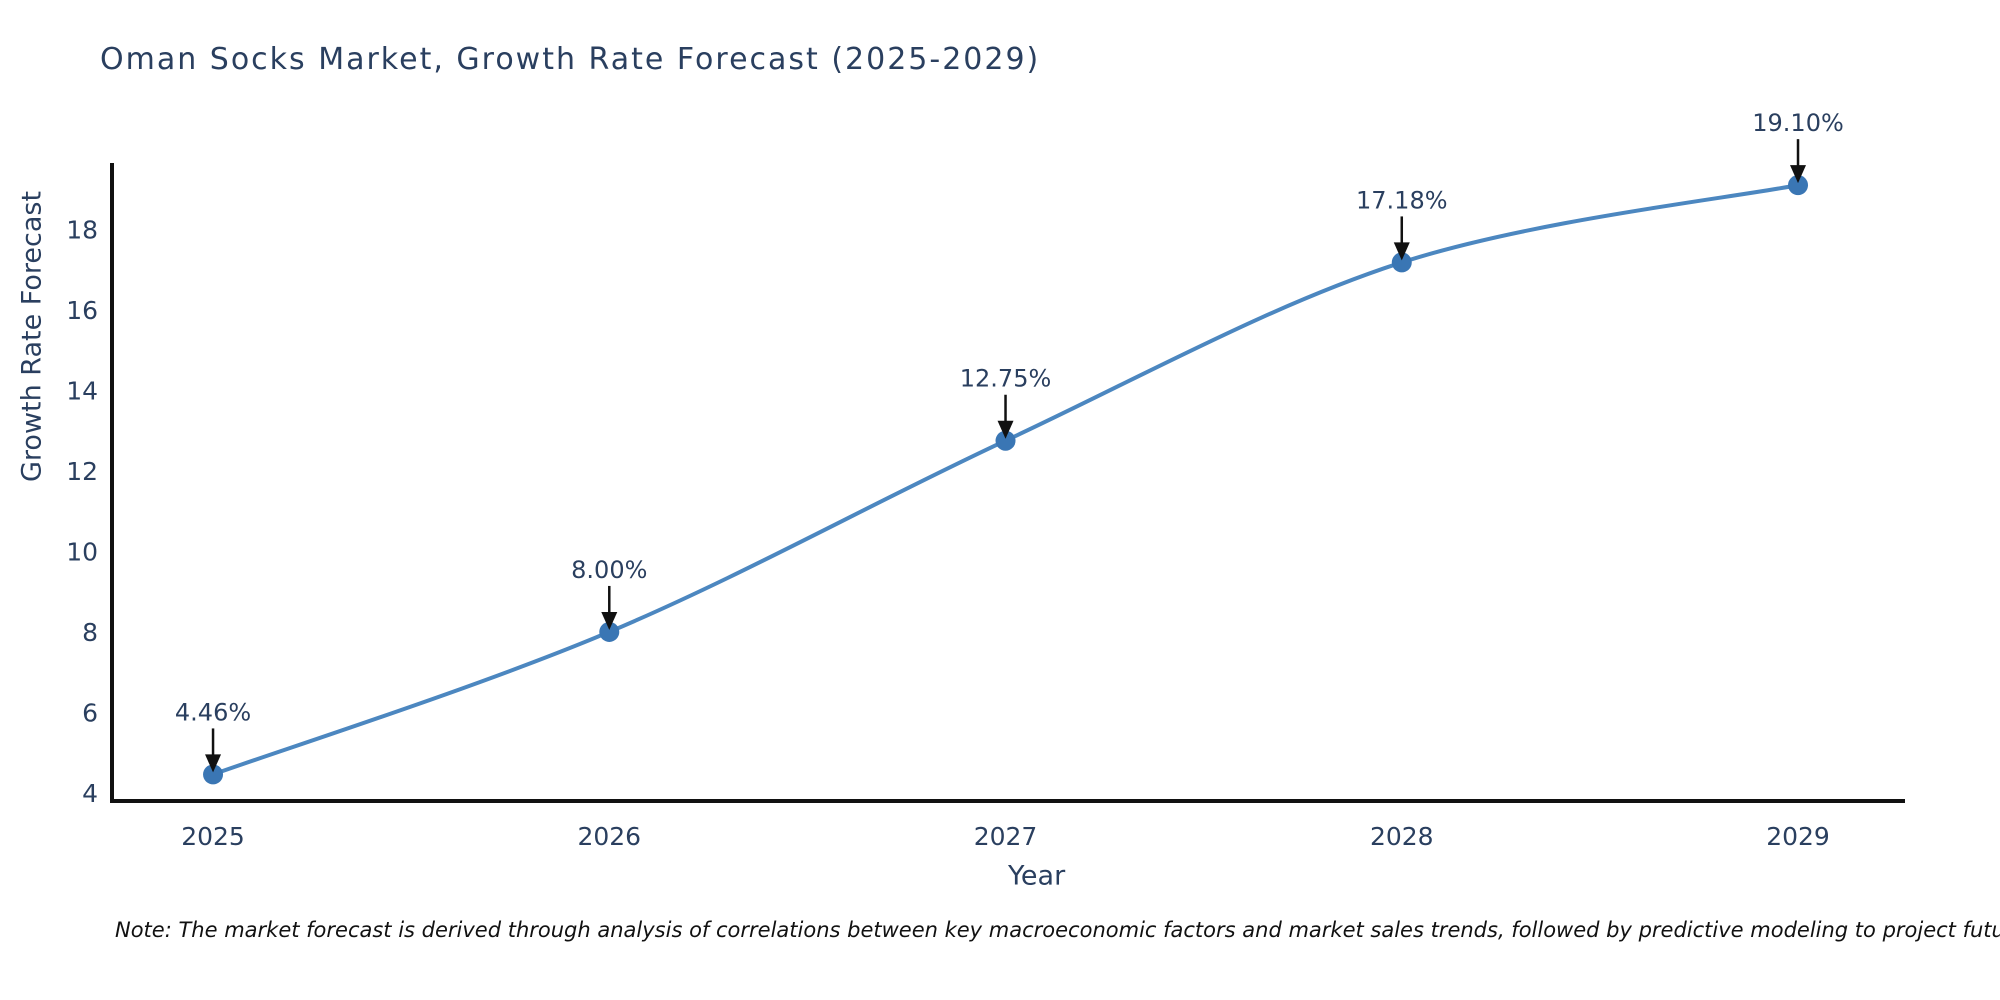 The image size is (2000, 1000). Describe the element at coordinates (1798, 836) in the screenshot. I see `x-tick-label: 2029` at that location.